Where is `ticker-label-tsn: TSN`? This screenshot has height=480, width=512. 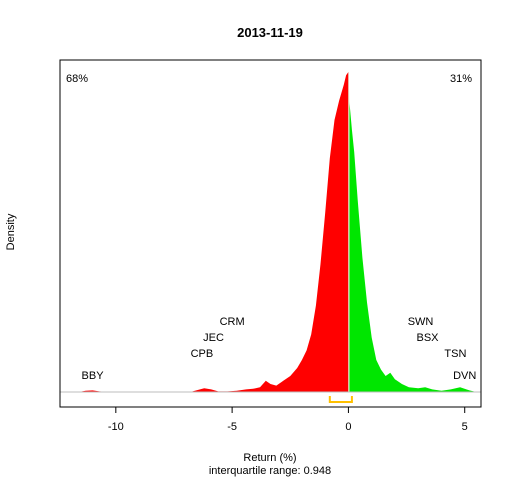 ticker-label-tsn: TSN is located at coordinates (455, 354).